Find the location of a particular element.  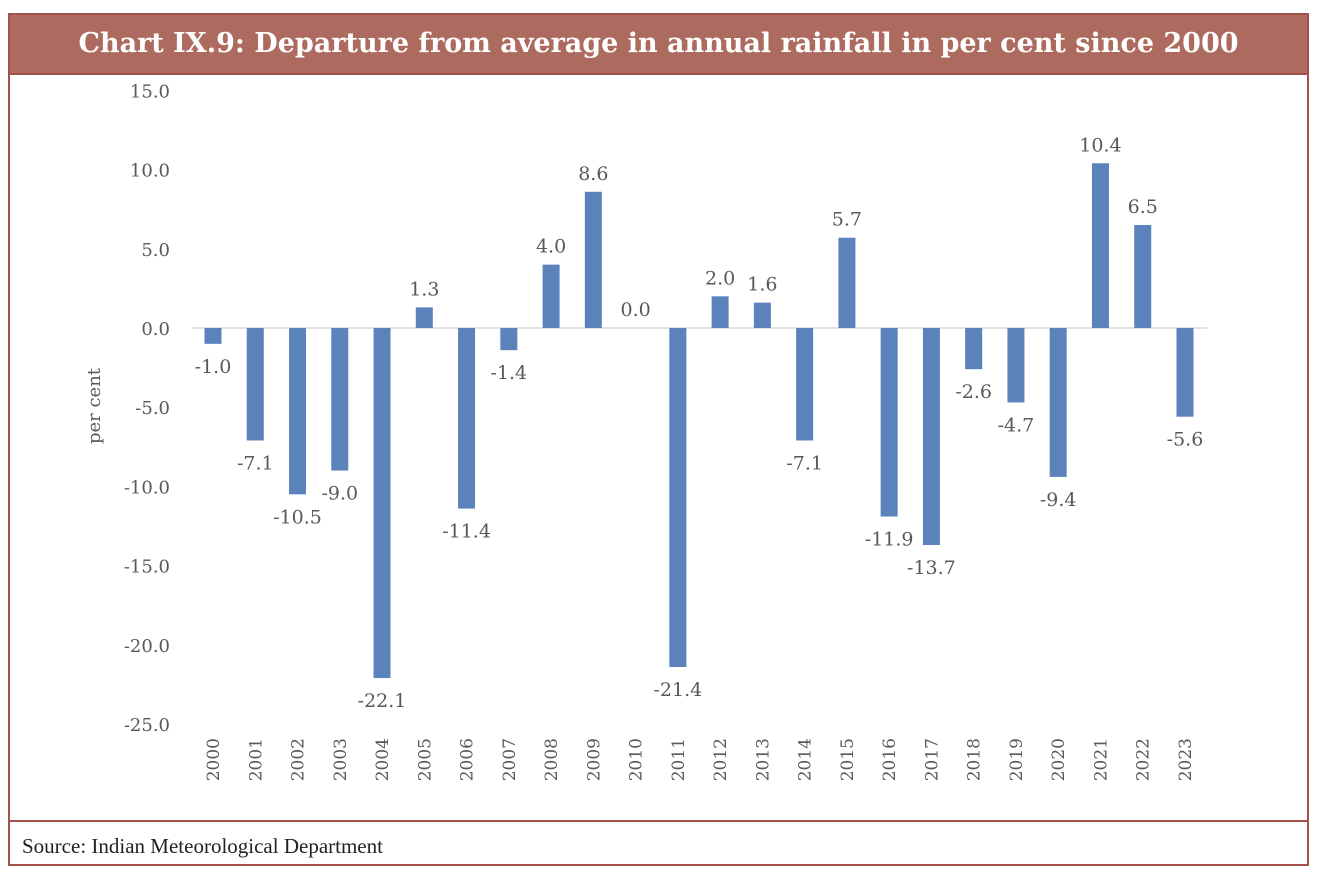

bar-2005 is located at coordinates (424, 317).